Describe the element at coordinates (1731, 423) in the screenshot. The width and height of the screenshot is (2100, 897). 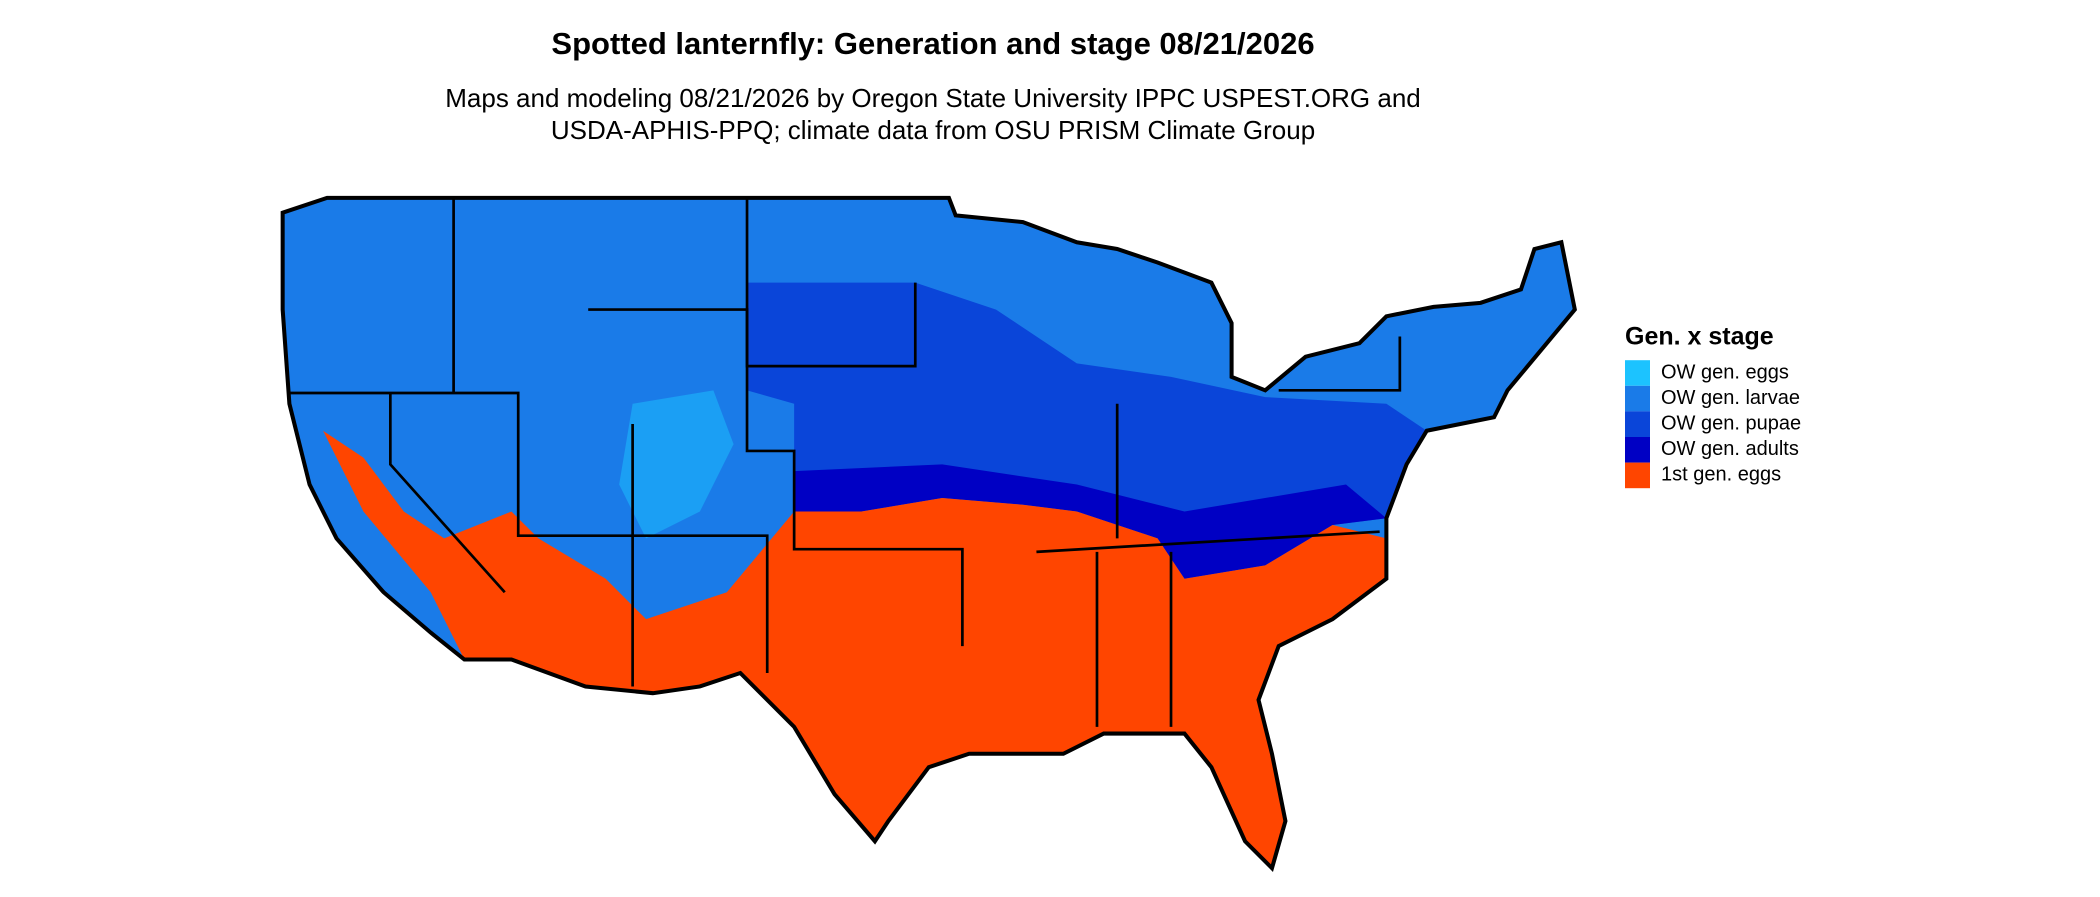
I see `legend-label: OW gen. pupae` at that location.